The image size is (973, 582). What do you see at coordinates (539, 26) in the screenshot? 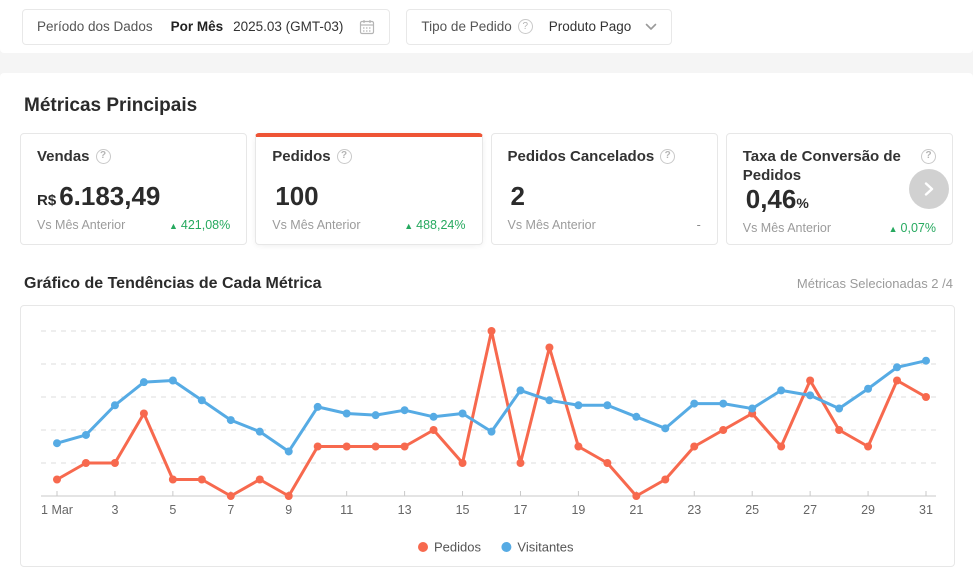
I see `order-type-filter: Tipo de Pedido ? Produto Pago` at bounding box center [539, 26].